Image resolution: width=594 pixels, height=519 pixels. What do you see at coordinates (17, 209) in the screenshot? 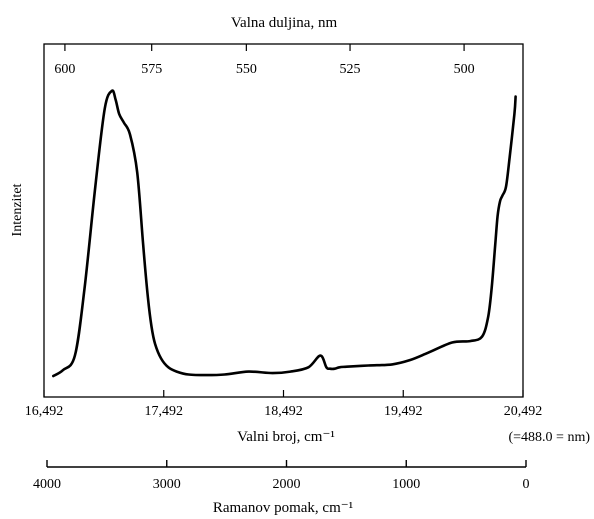
I see `y-axis-title: Intenzitet` at bounding box center [17, 209].